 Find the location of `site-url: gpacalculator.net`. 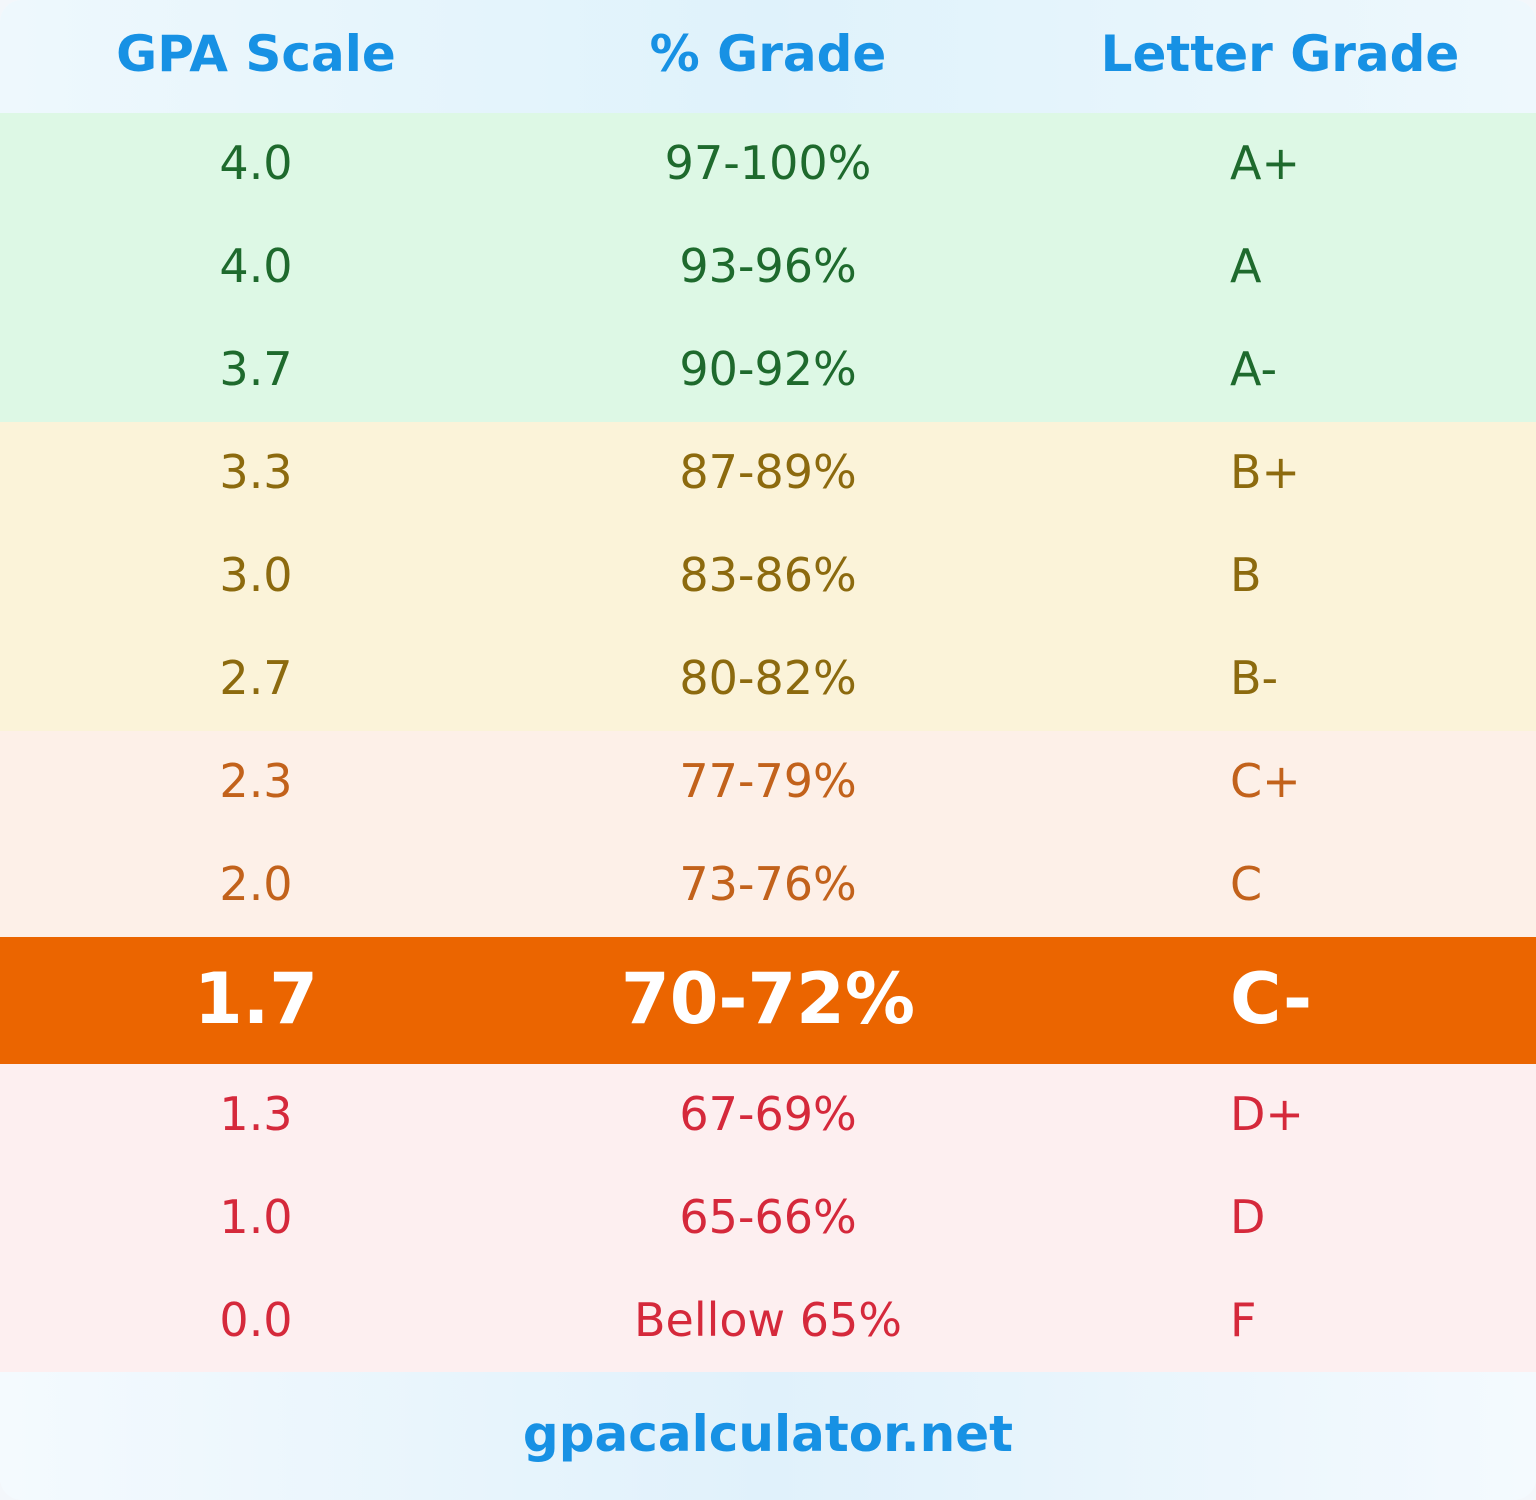

site-url: gpacalculator.net is located at coordinates (768, 1434).